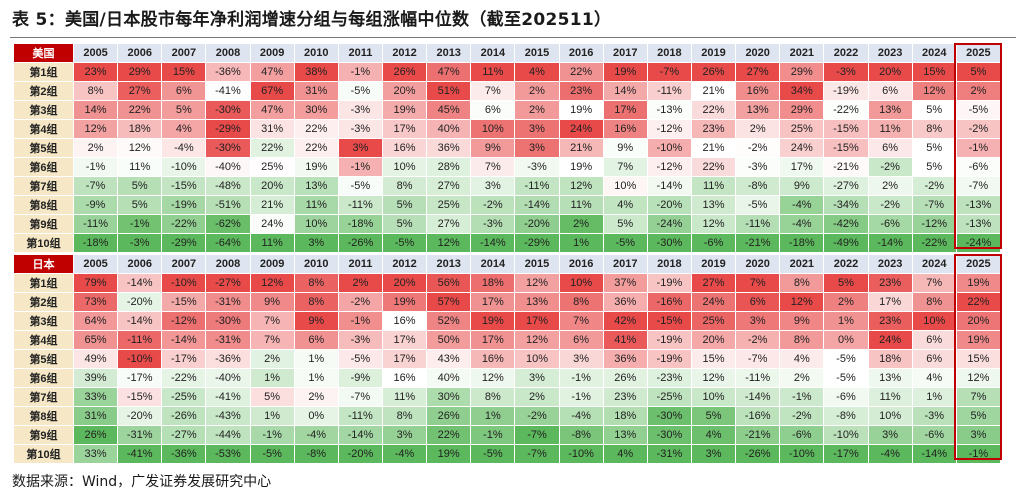  What do you see at coordinates (449, 302) in the screenshot?
I see `value-cell: 57%` at bounding box center [449, 302].